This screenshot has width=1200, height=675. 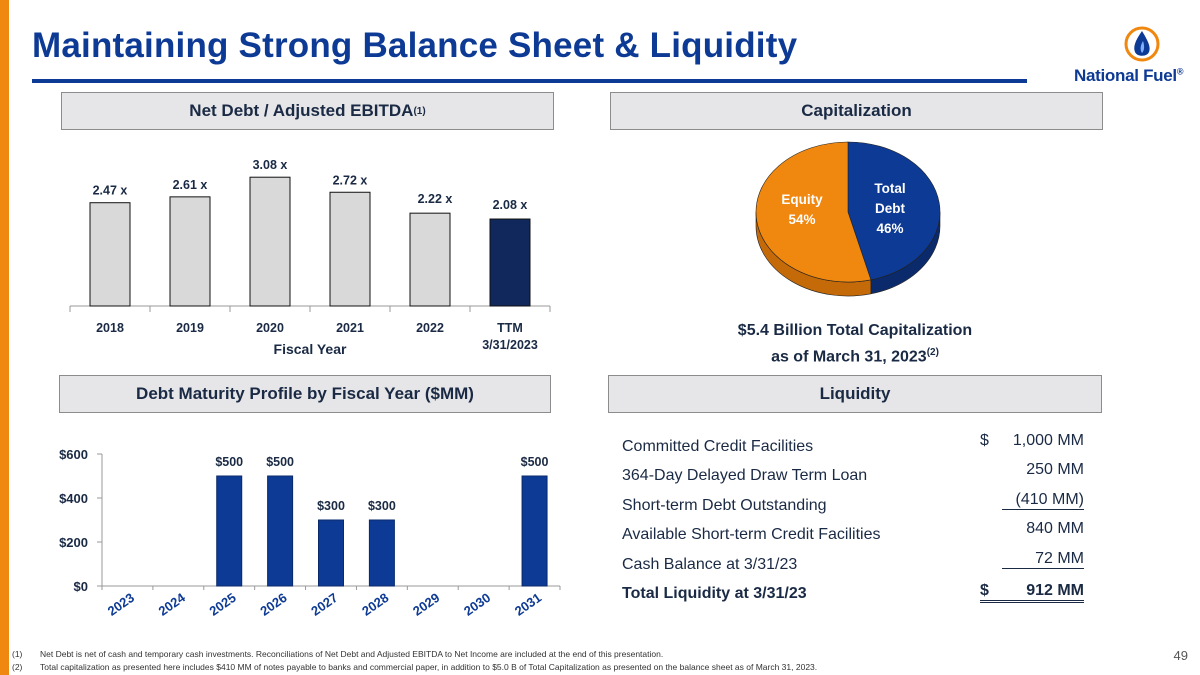 What do you see at coordinates (857, 446) in the screenshot?
I see `liquidity-row: Committed Credit Facilities $1,000 MM` at bounding box center [857, 446].